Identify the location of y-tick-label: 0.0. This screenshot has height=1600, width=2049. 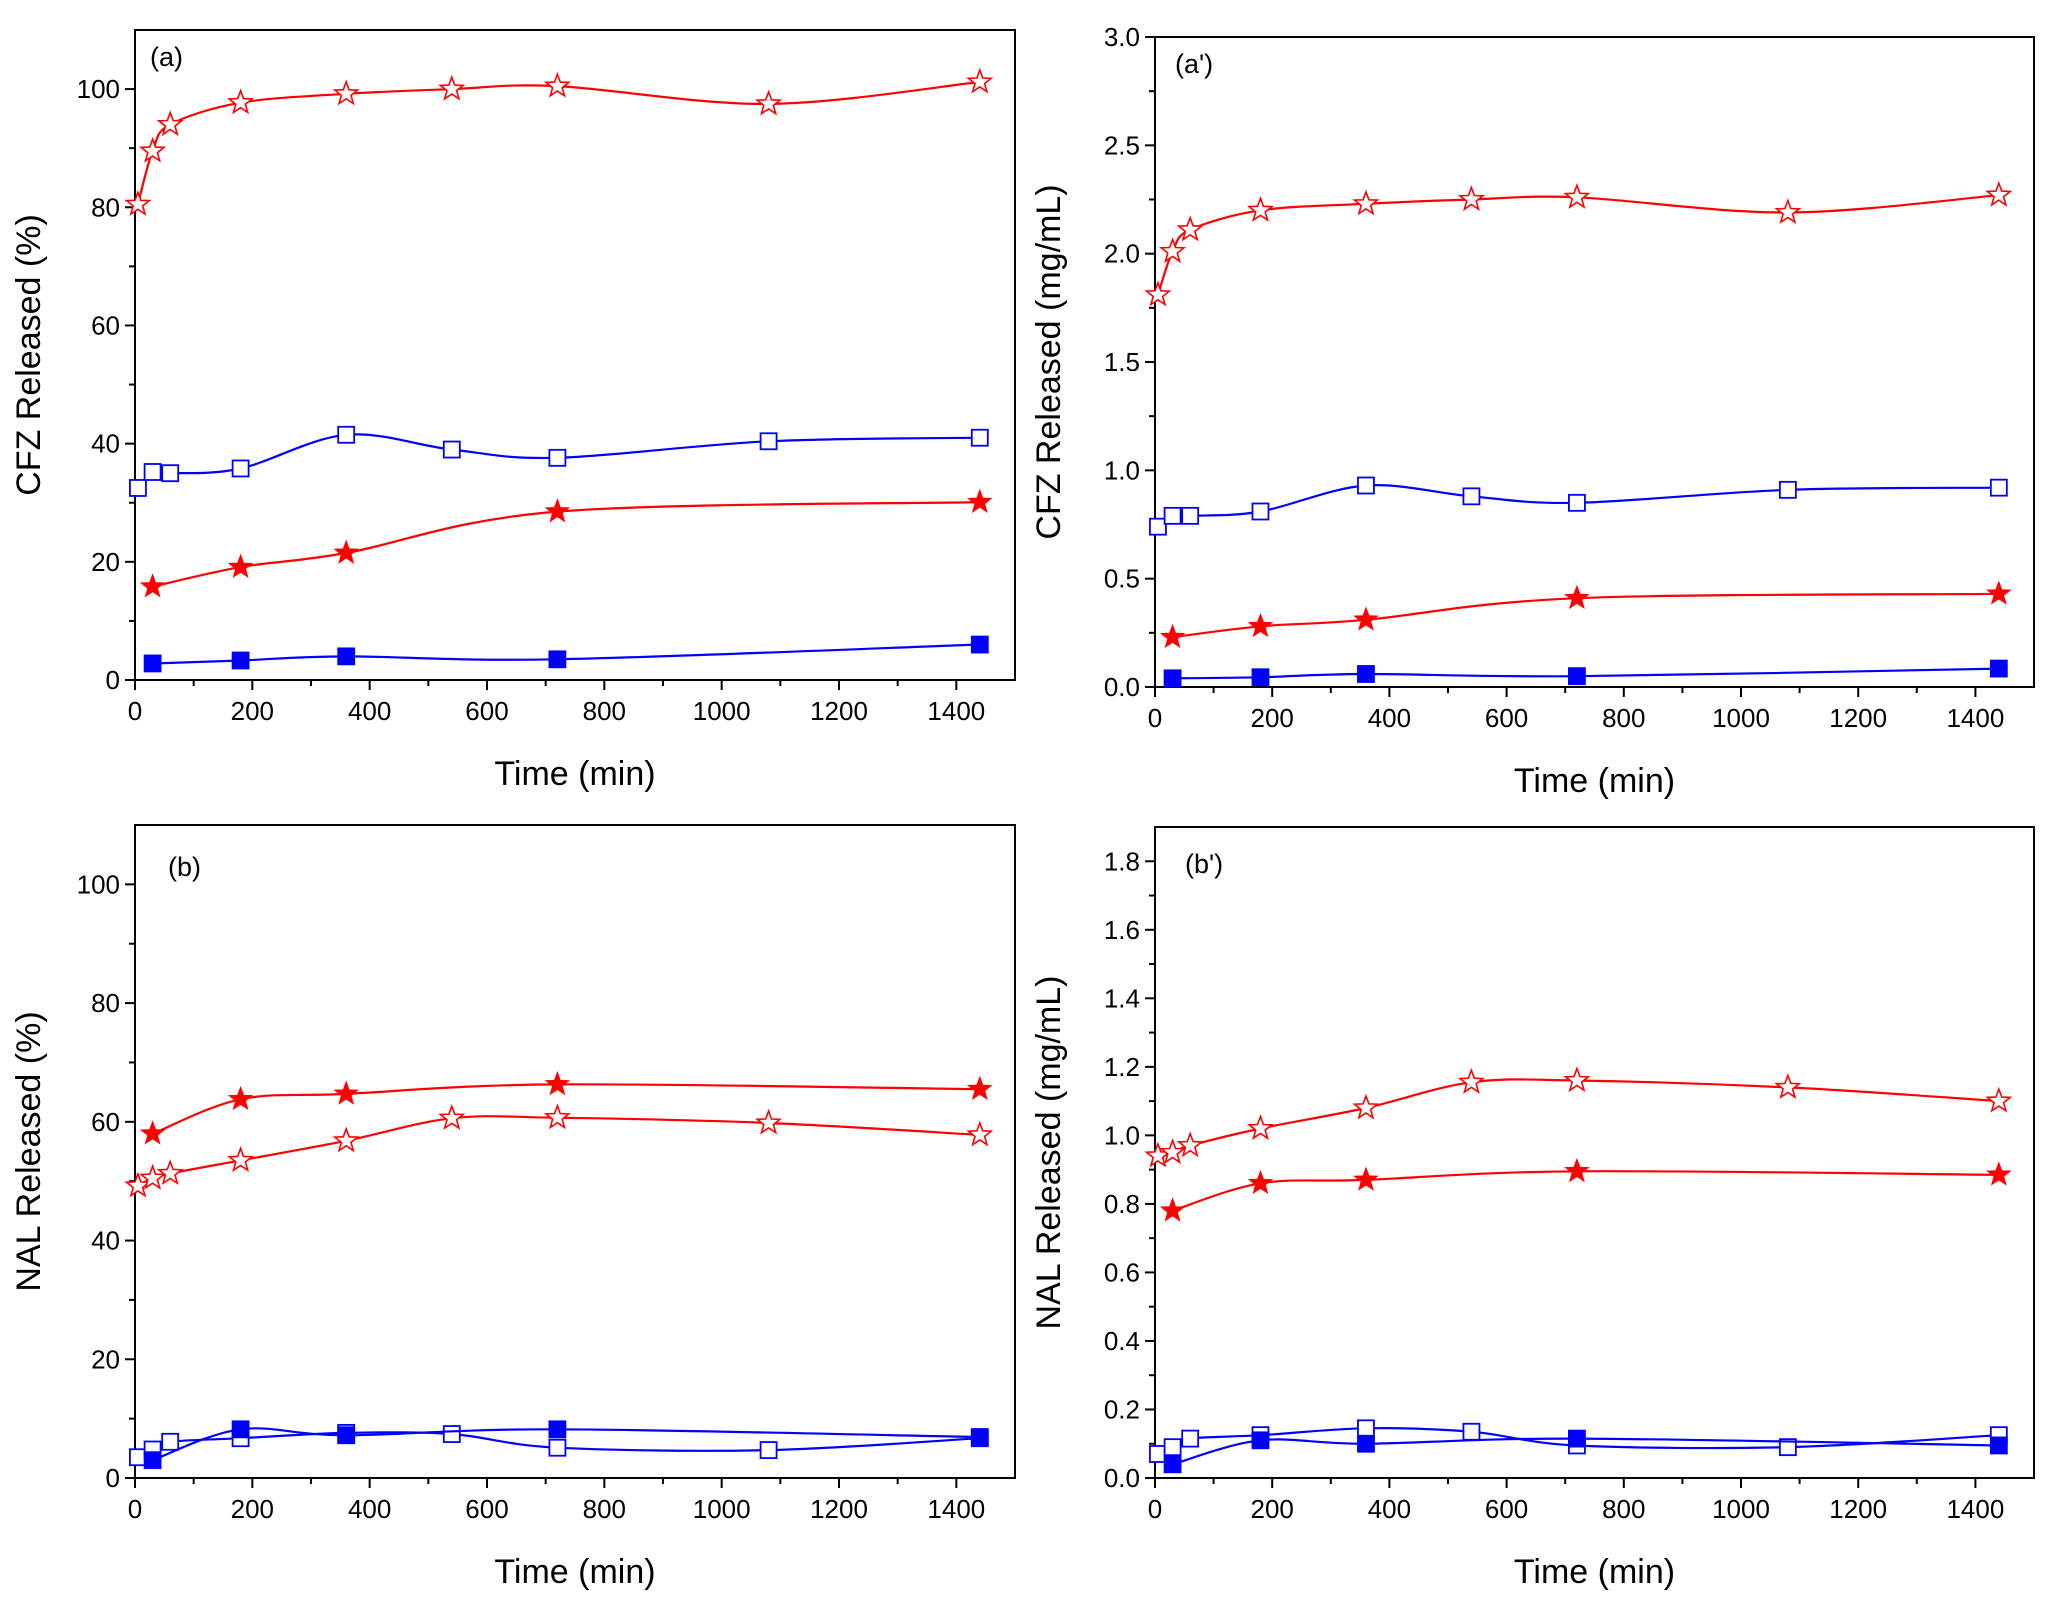
(1122, 687).